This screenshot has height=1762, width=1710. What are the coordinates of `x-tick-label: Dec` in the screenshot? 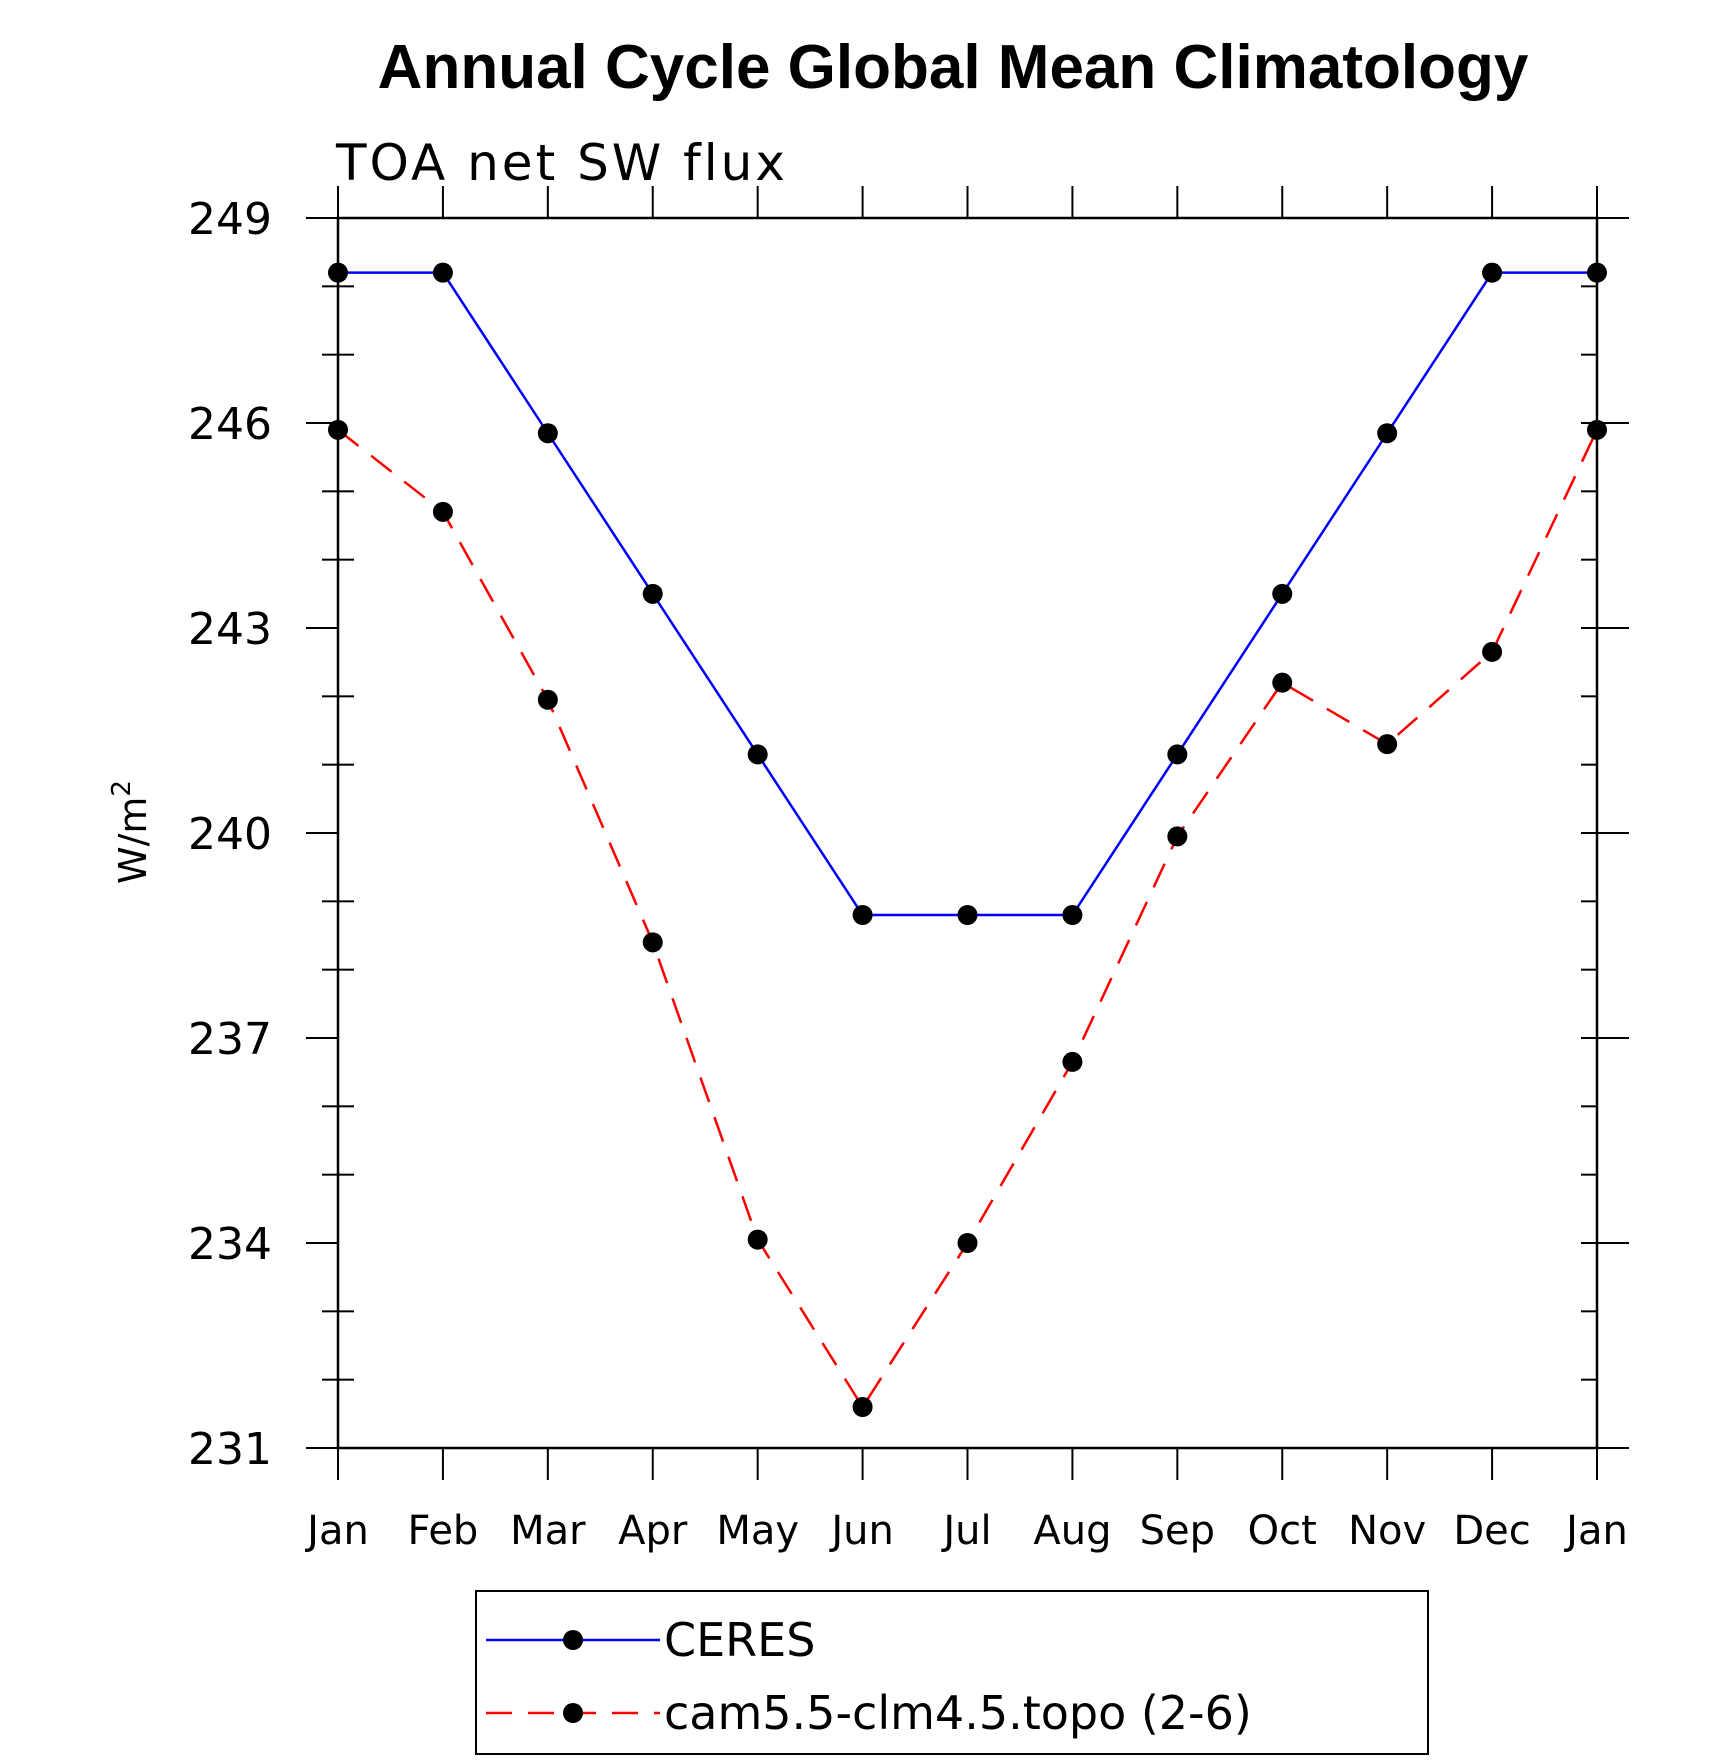 It's located at (1491, 1531).